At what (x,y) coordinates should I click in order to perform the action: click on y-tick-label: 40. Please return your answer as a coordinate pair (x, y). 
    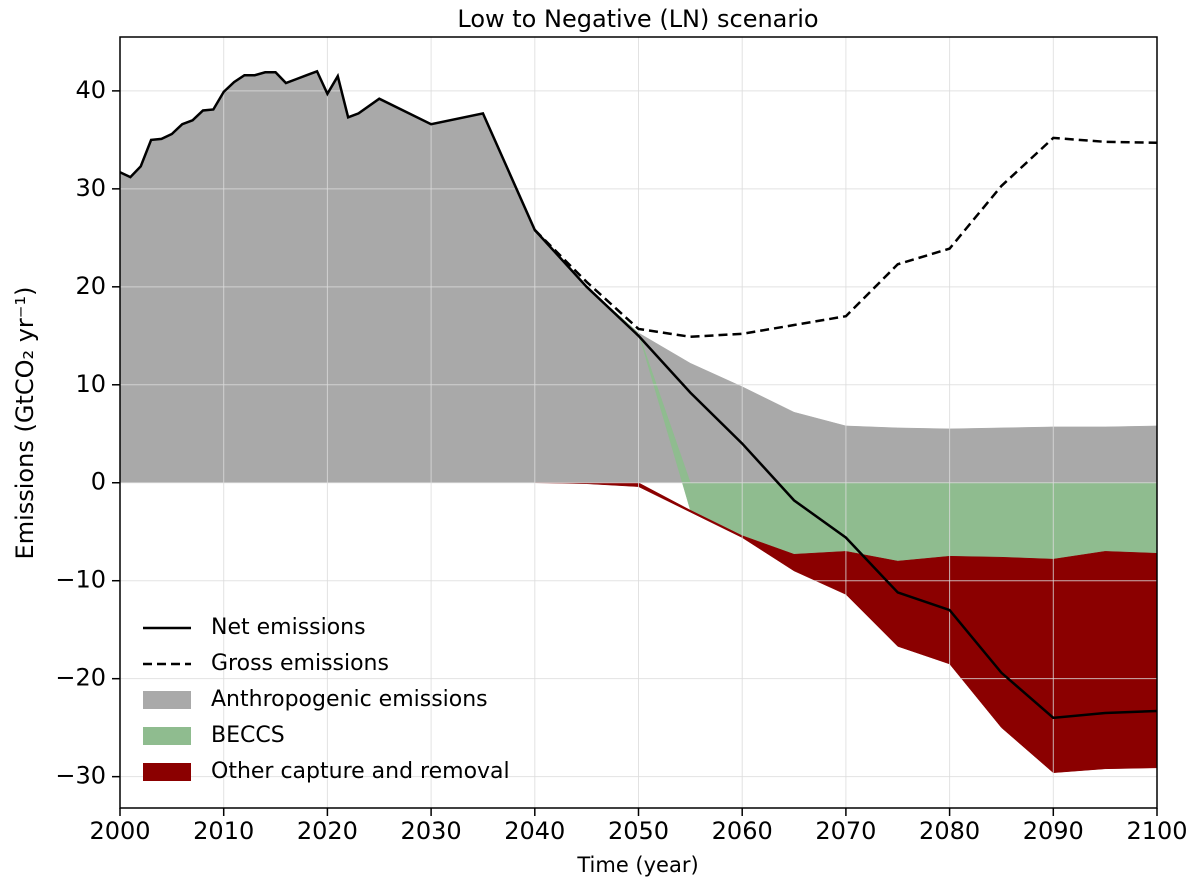
    Looking at the image, I should click on (90, 90).